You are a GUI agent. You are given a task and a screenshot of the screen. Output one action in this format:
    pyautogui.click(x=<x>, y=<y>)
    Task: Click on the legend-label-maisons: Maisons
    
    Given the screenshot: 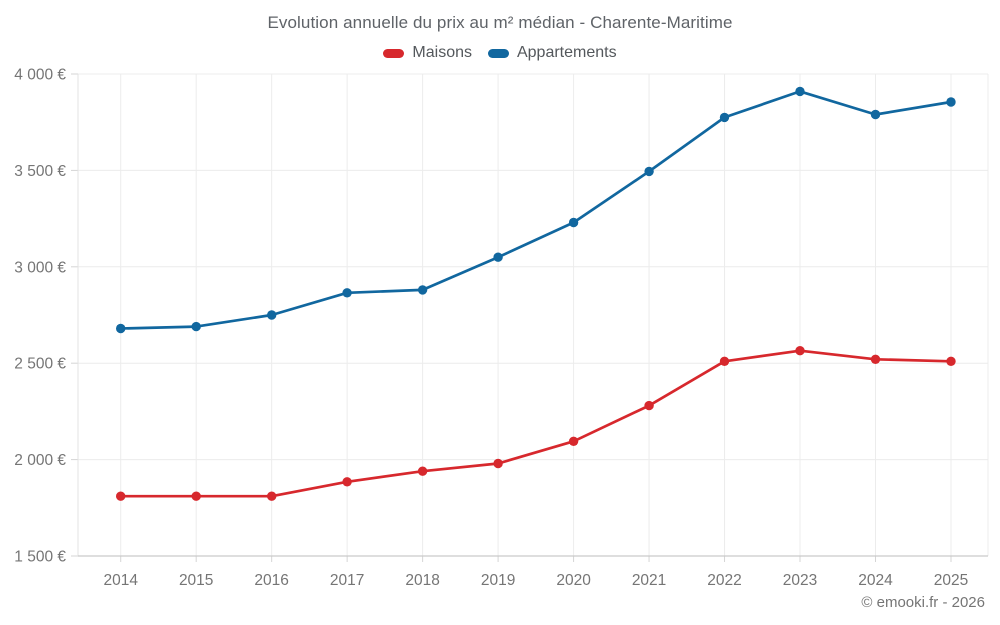 What is the action you would take?
    pyautogui.click(x=442, y=52)
    